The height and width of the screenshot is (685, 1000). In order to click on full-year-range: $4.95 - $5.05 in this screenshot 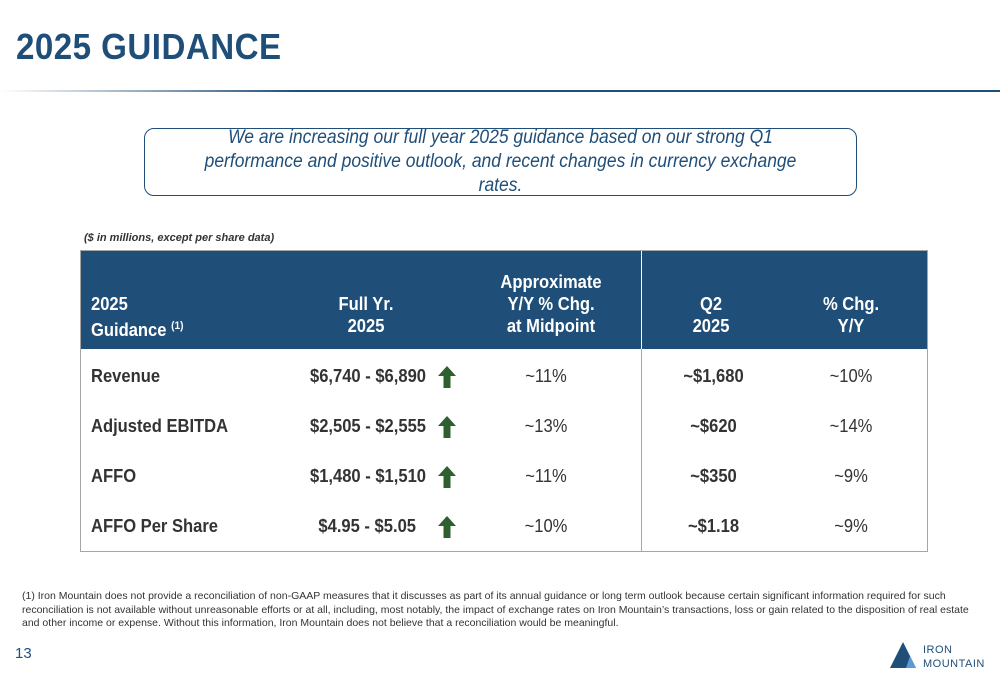, I will do `click(367, 526)`.